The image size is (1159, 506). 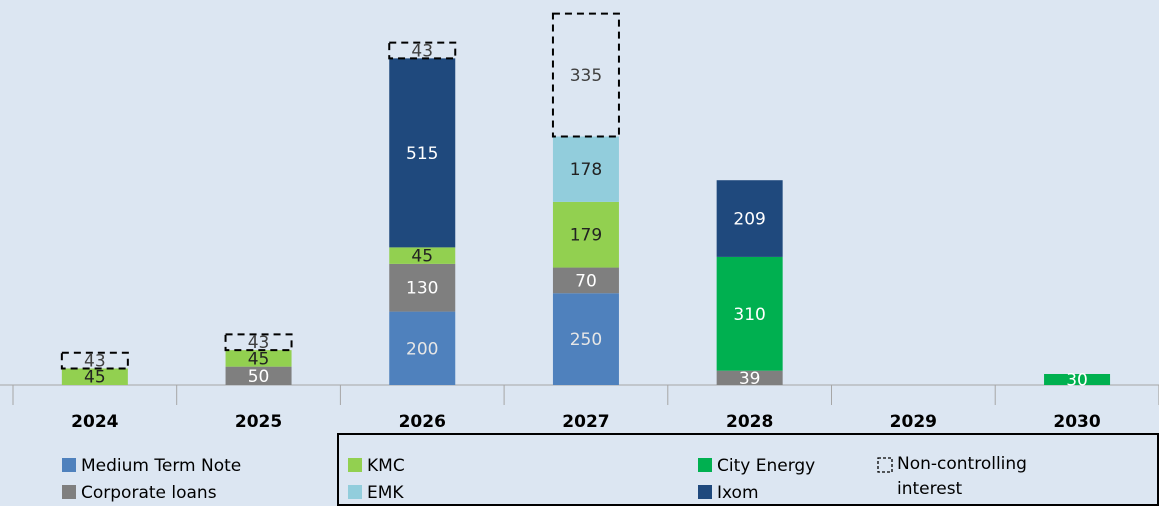 I want to click on value-label: 178, so click(x=586, y=170).